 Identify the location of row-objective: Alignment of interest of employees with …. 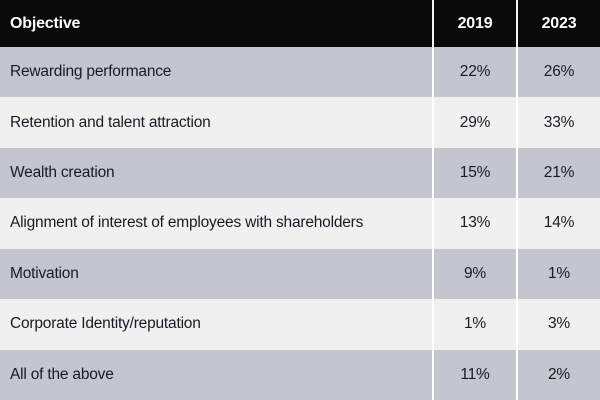
(187, 223).